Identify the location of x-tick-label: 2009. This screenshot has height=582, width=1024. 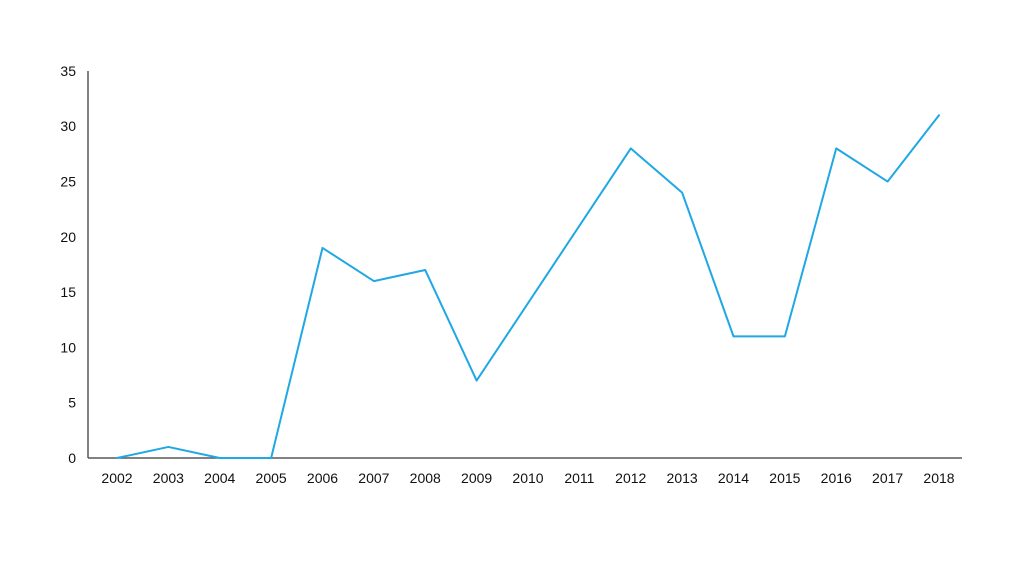
(476, 478).